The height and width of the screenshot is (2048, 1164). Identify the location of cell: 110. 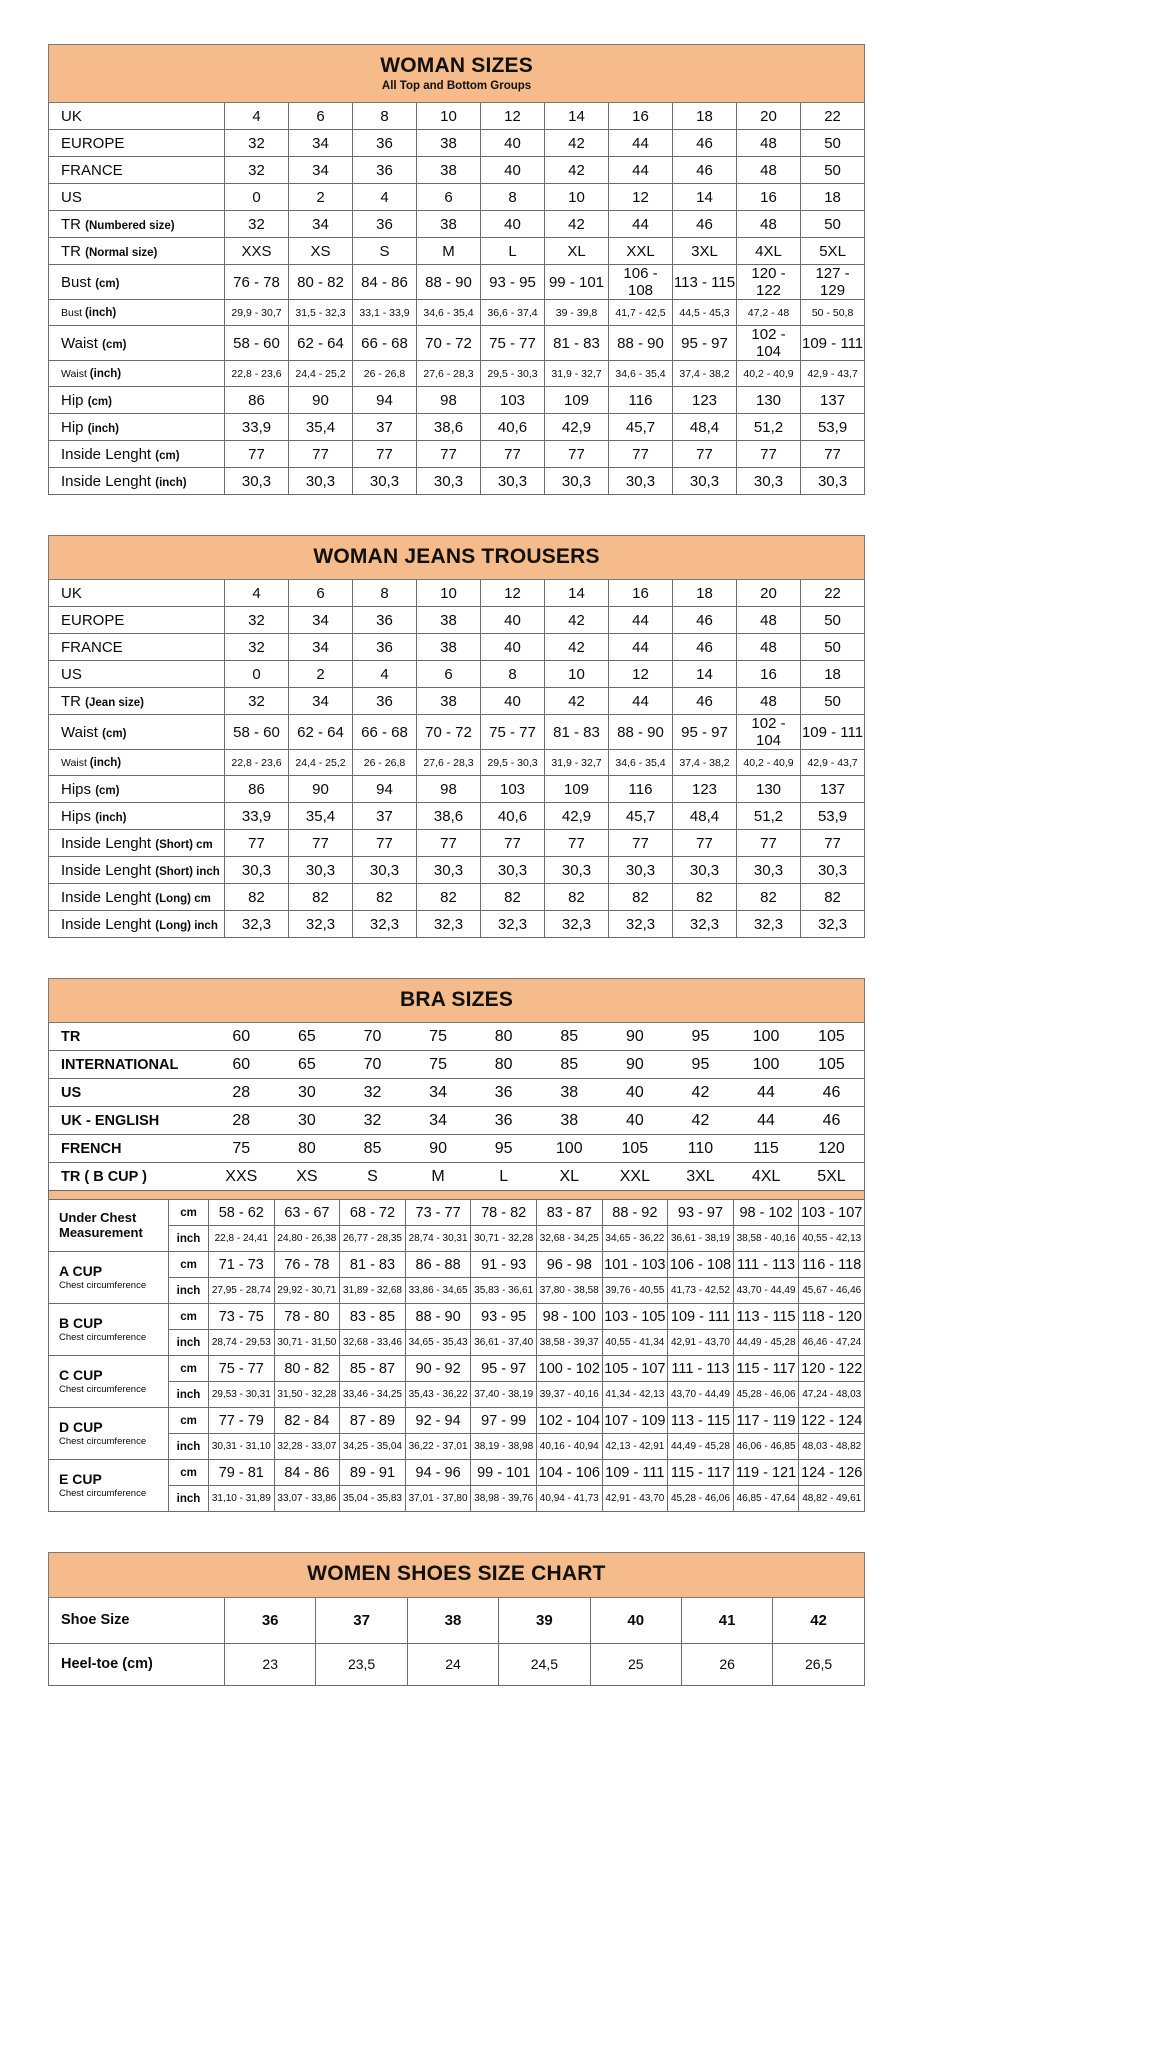
(700, 1149).